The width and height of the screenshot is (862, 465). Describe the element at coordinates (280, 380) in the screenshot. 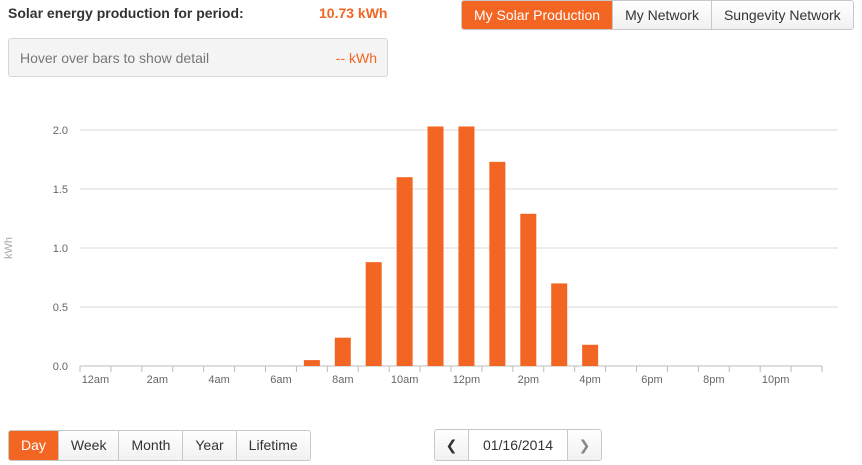

I see `x-tick-label: 6am` at that location.